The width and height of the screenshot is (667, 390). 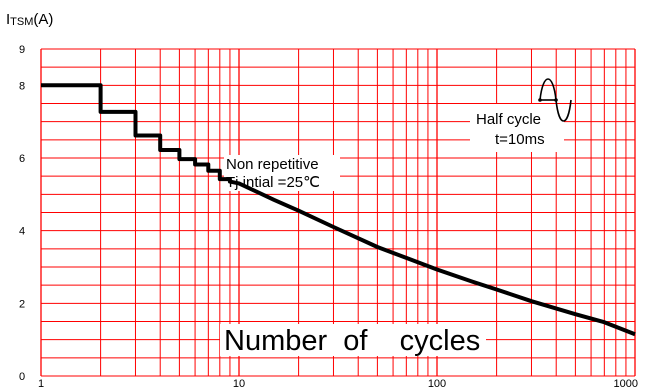 I want to click on x-tick-label: 10, so click(x=239, y=384).